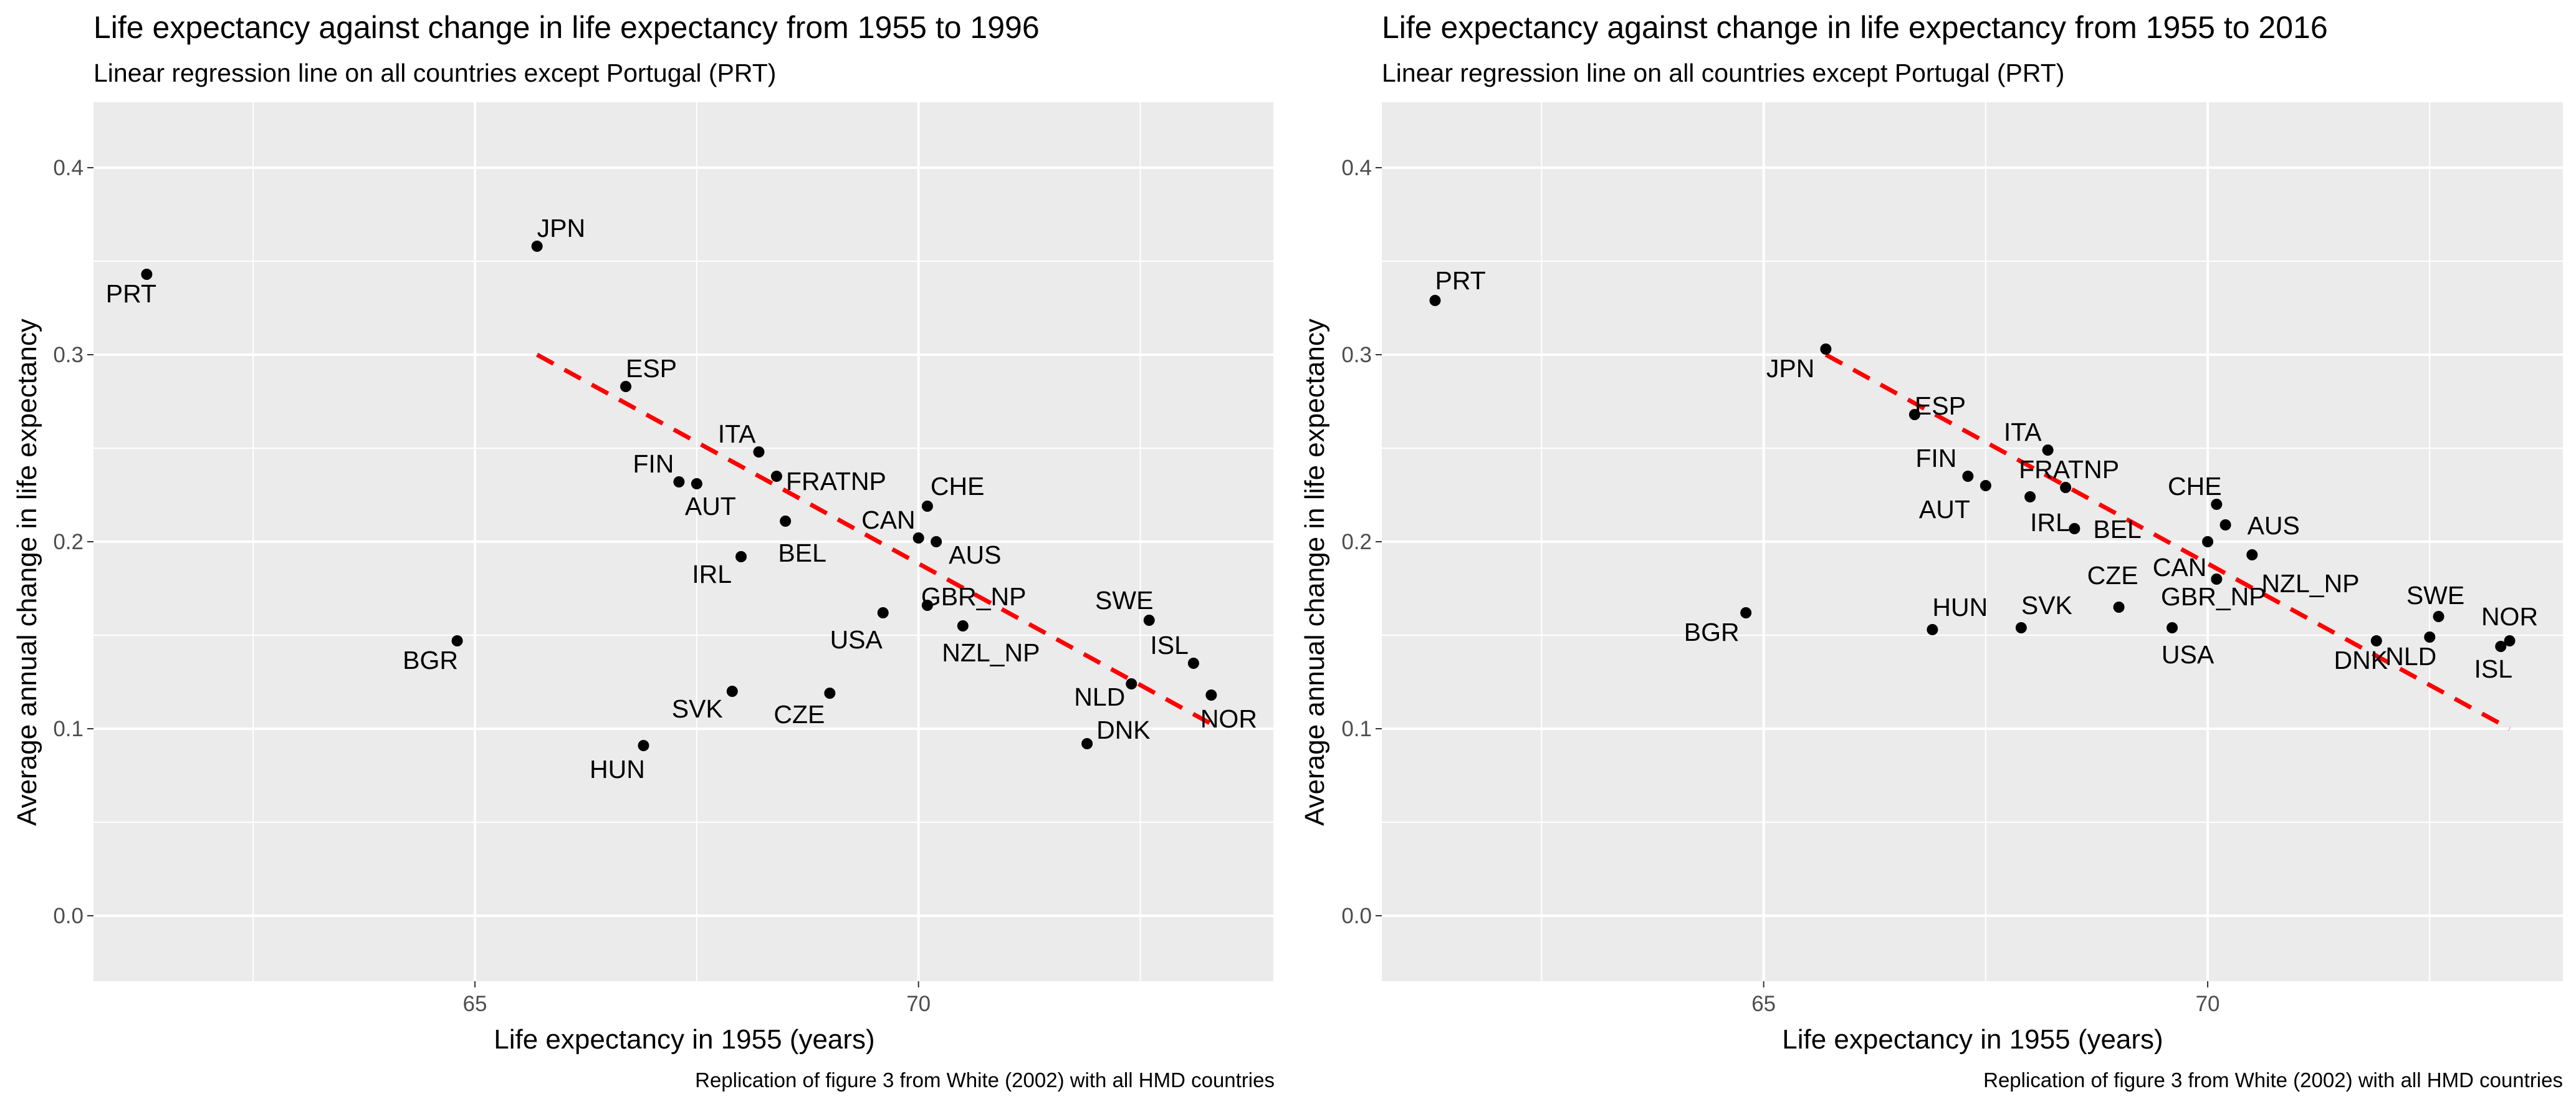 Image resolution: width=2576 pixels, height=1104 pixels. Describe the element at coordinates (69, 355) in the screenshot. I see `left-y-tick-label: 0.3` at that location.